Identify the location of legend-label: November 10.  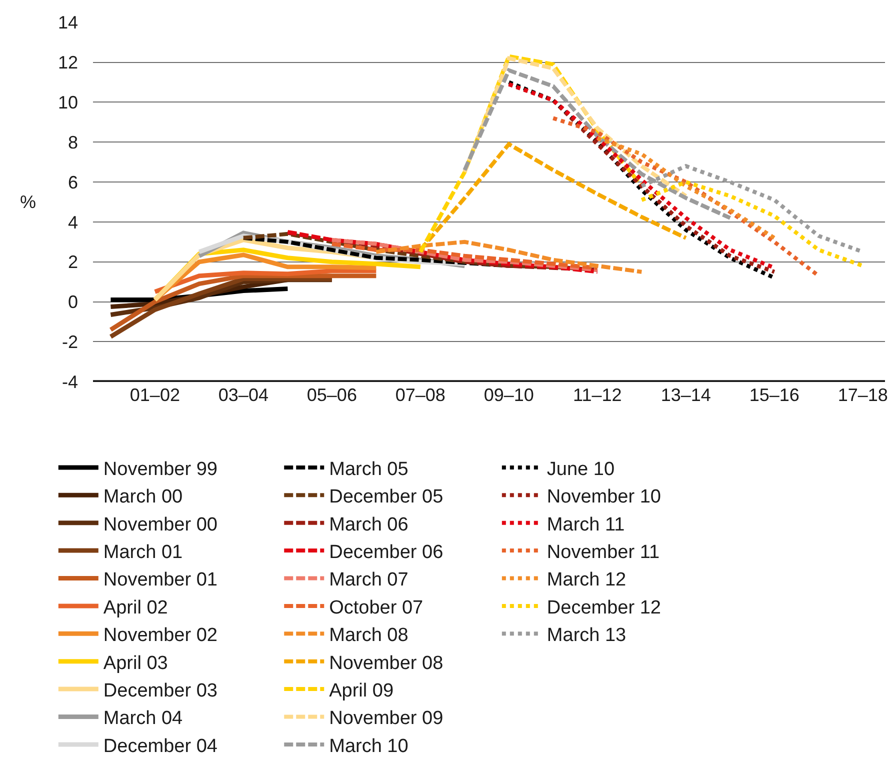
(603, 497).